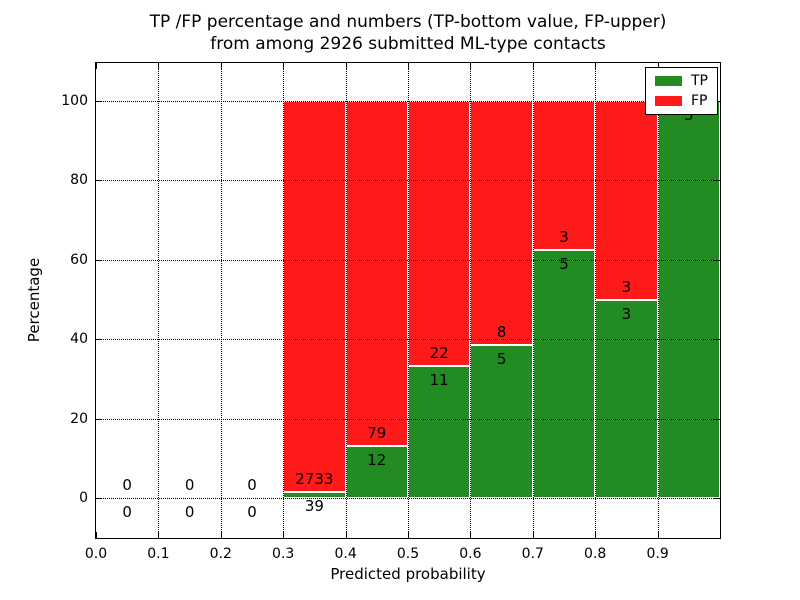 Image resolution: width=800 pixels, height=600 pixels. What do you see at coordinates (658, 66) in the screenshot?
I see `x-tick-top-0.9` at bounding box center [658, 66].